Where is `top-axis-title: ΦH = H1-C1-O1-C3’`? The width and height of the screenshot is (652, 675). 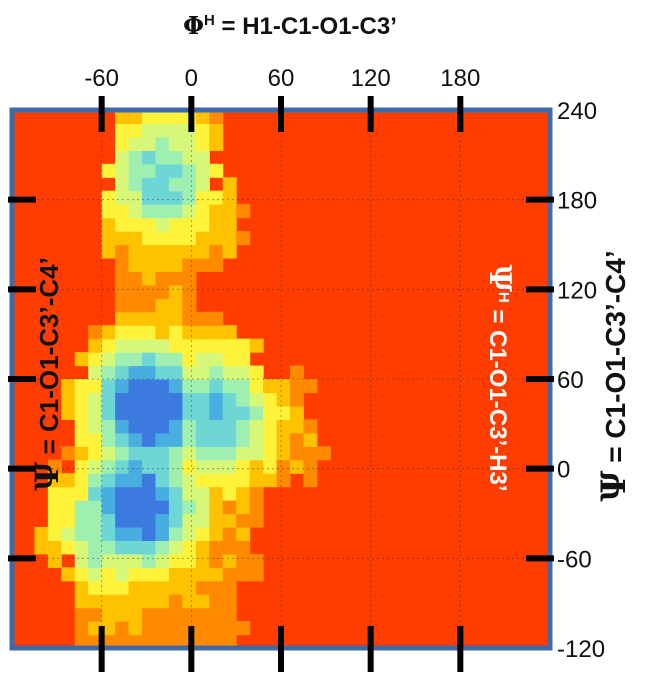 top-axis-title: ΦH = H1-C1-O1-C3’ is located at coordinates (290, 25).